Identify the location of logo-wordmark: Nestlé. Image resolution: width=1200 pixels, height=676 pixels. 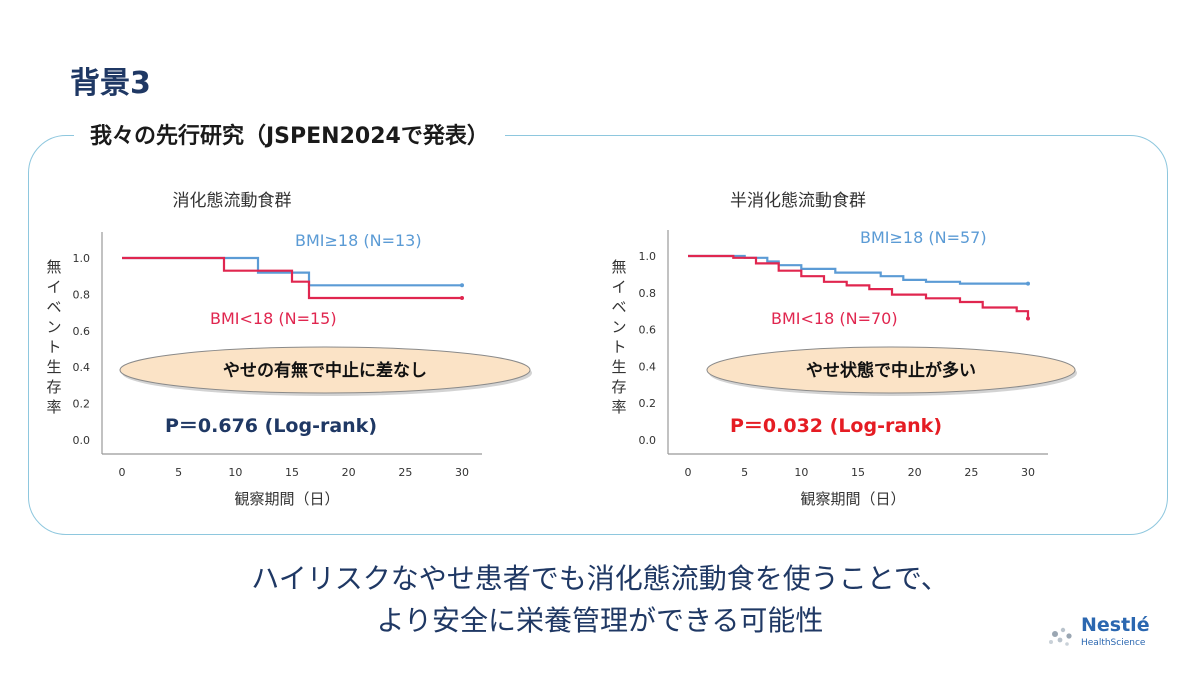
(1115, 625).